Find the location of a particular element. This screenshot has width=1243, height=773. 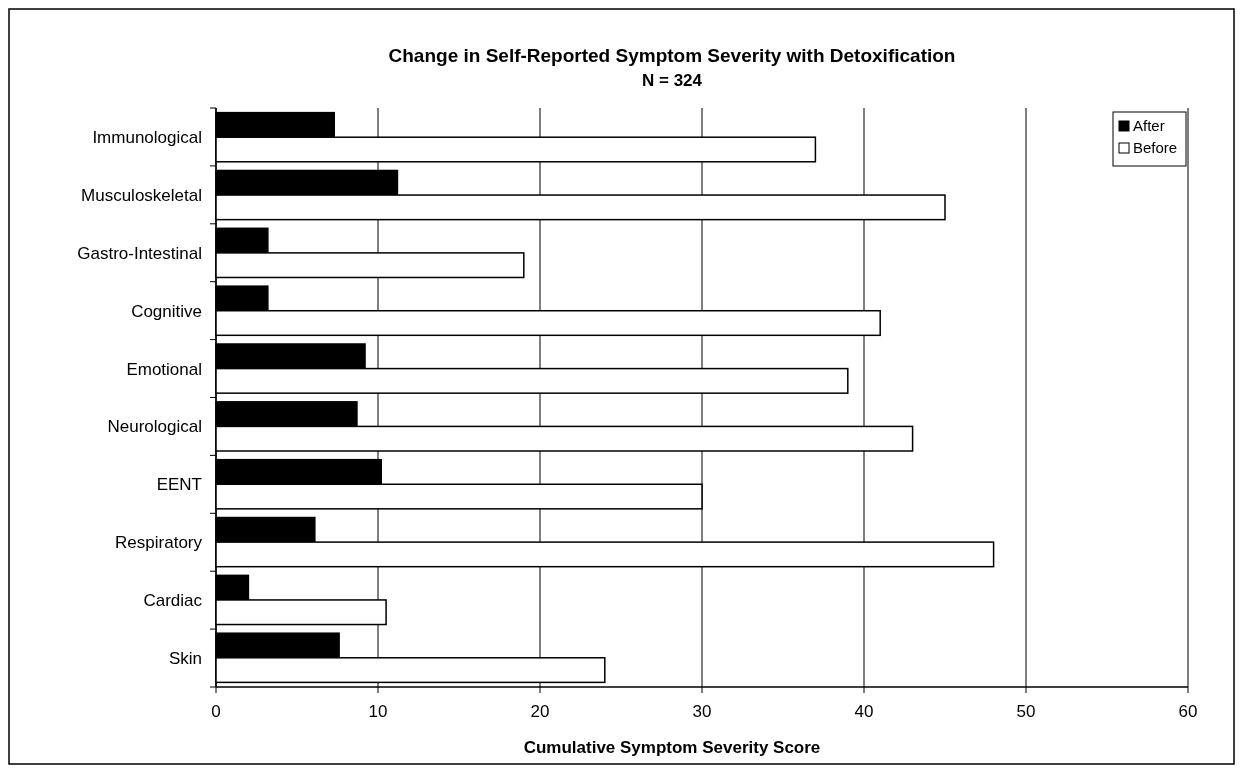

legend-label: Before is located at coordinates (1155, 147).